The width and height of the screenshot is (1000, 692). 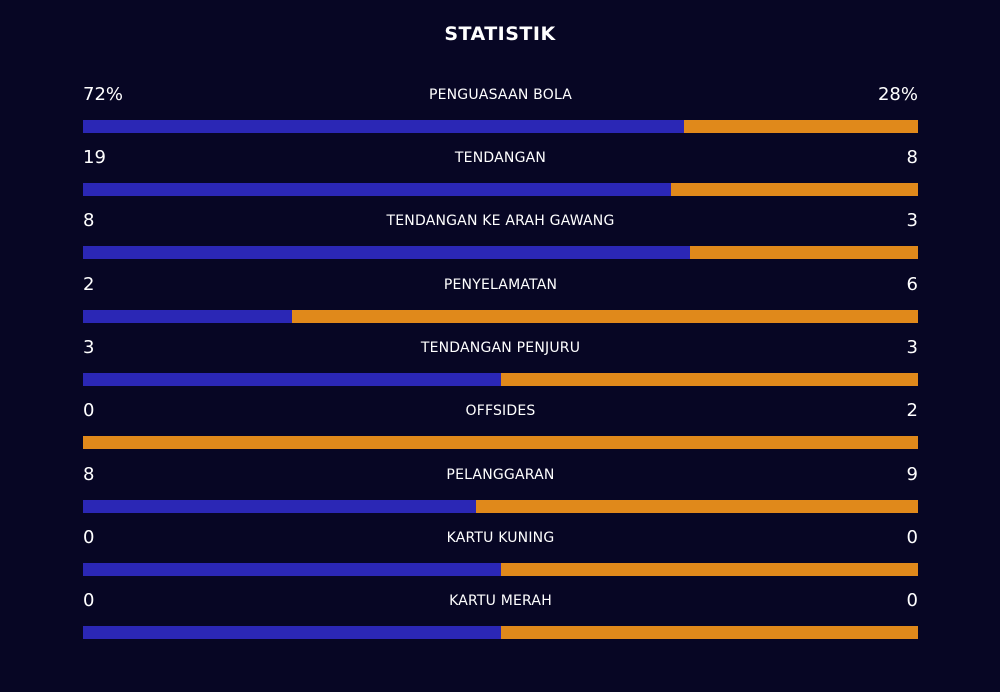 I want to click on away-value: 8, so click(x=912, y=157).